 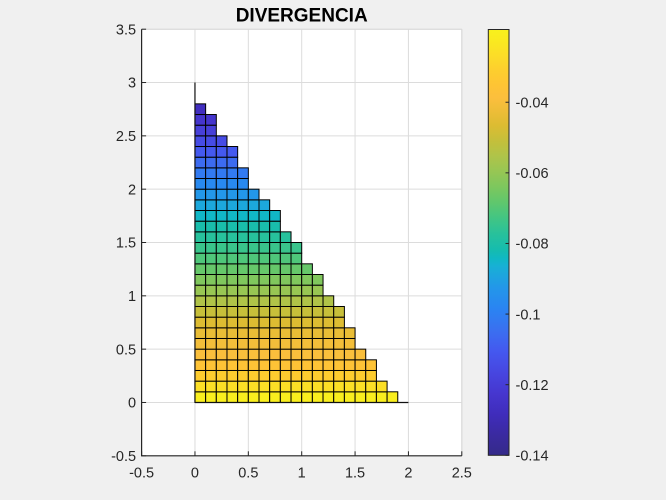 What do you see at coordinates (132, 190) in the screenshot?
I see `y-tick-label: 2` at bounding box center [132, 190].